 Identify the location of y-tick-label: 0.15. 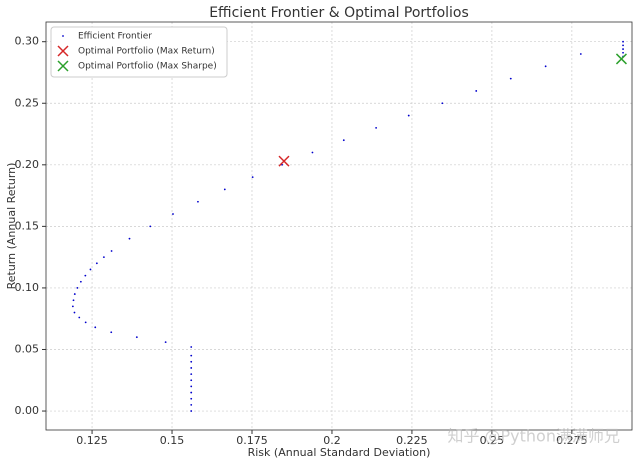
(27, 225).